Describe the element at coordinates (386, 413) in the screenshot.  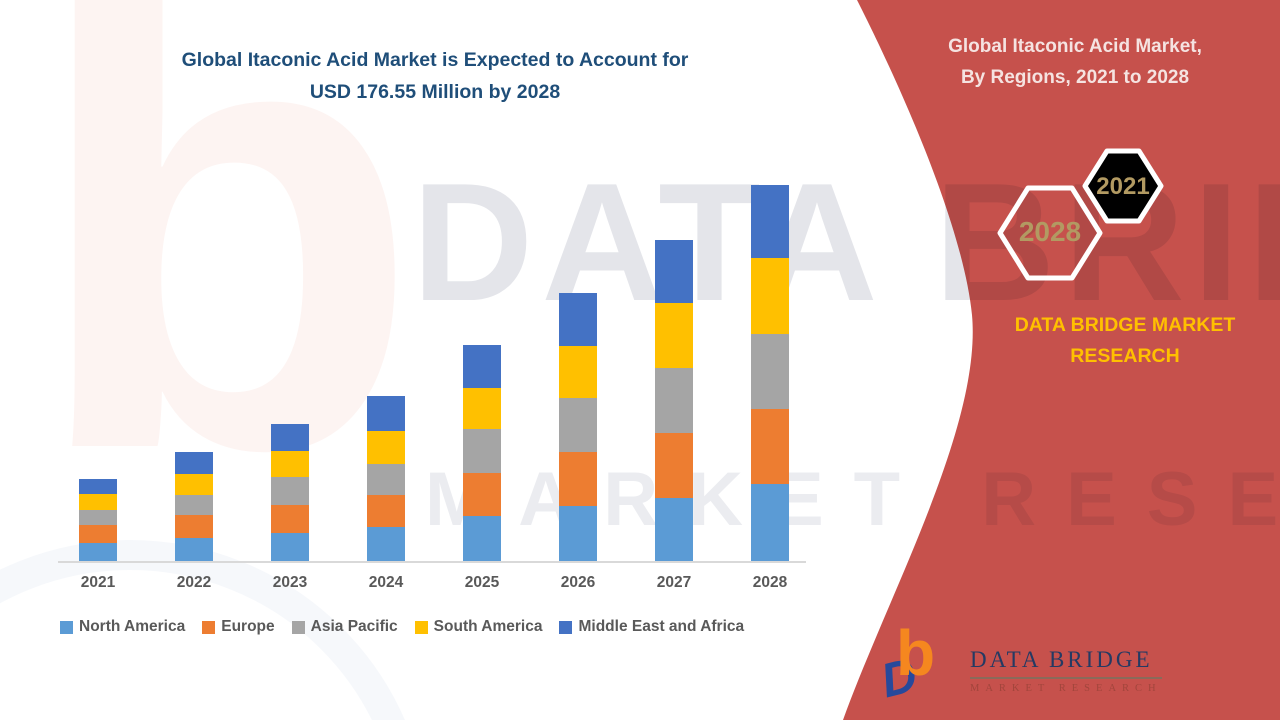
I see `bar-segment-2024-middle-east-and-africa` at that location.